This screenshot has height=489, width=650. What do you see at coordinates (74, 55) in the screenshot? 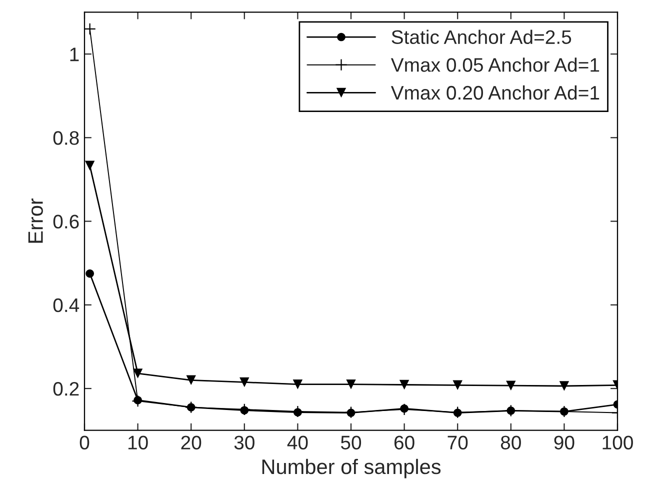
I see `y-tick-label: 1` at bounding box center [74, 55].